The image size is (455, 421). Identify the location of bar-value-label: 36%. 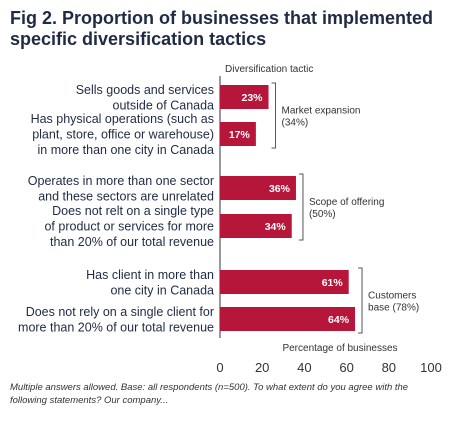
(280, 189).